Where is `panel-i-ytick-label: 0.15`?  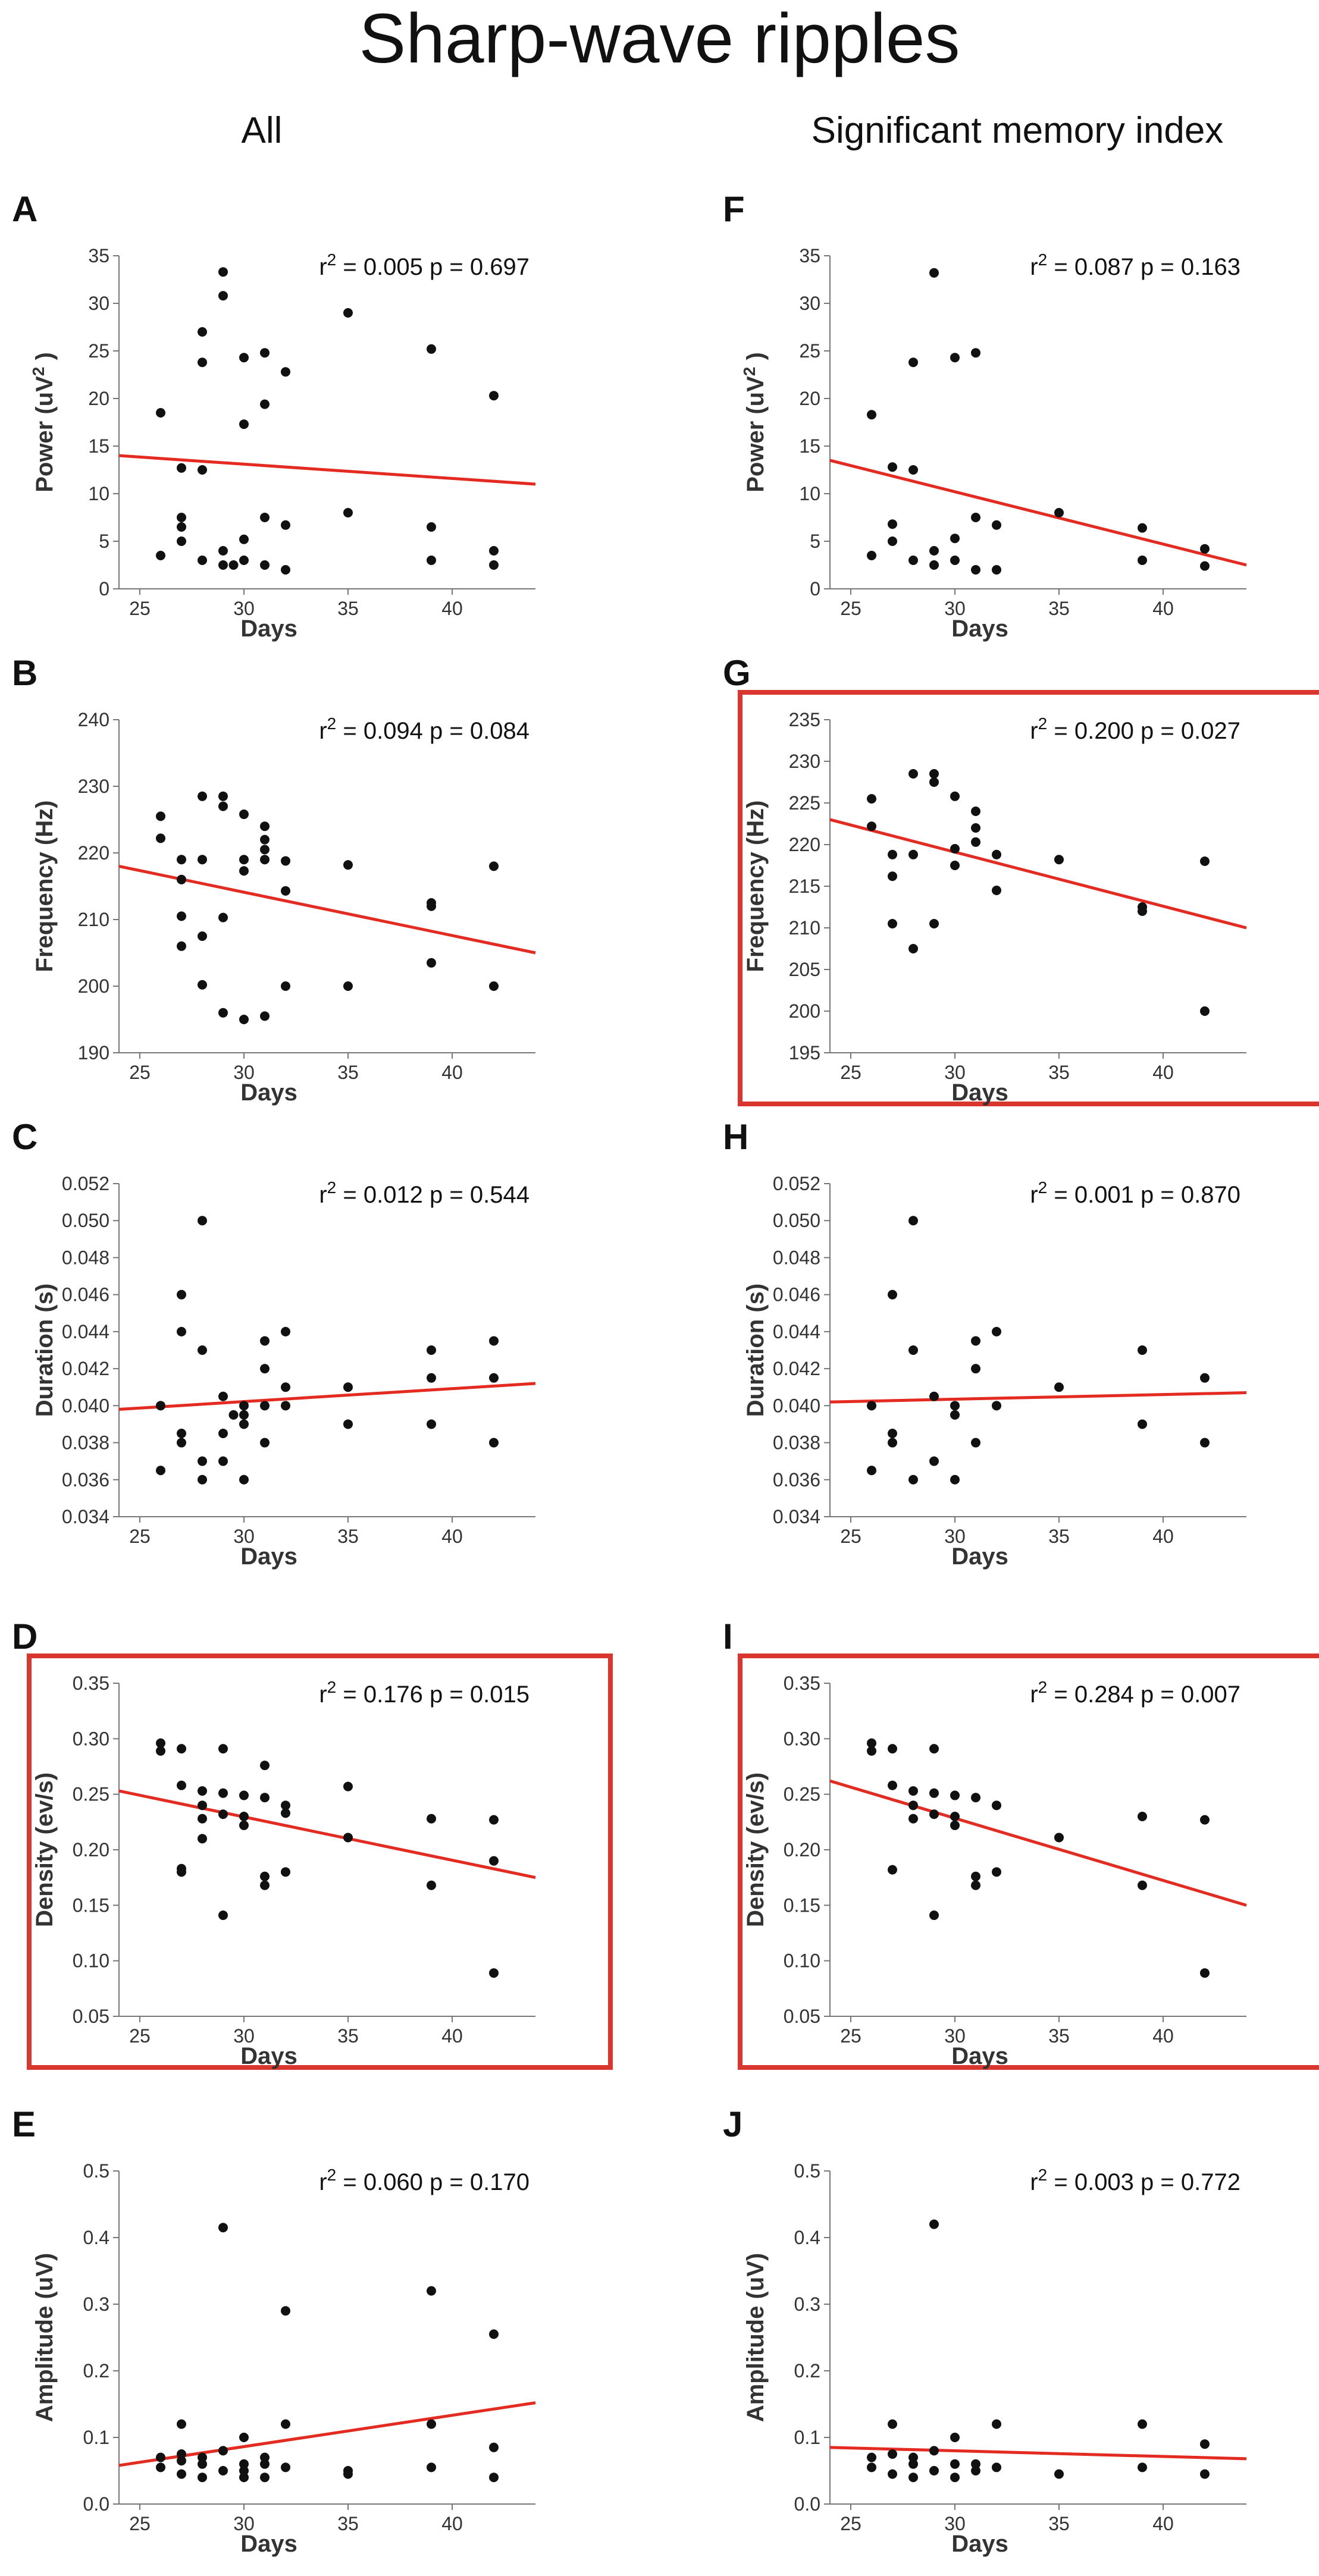
panel-i-ytick-label: 0.15 is located at coordinates (802, 1905).